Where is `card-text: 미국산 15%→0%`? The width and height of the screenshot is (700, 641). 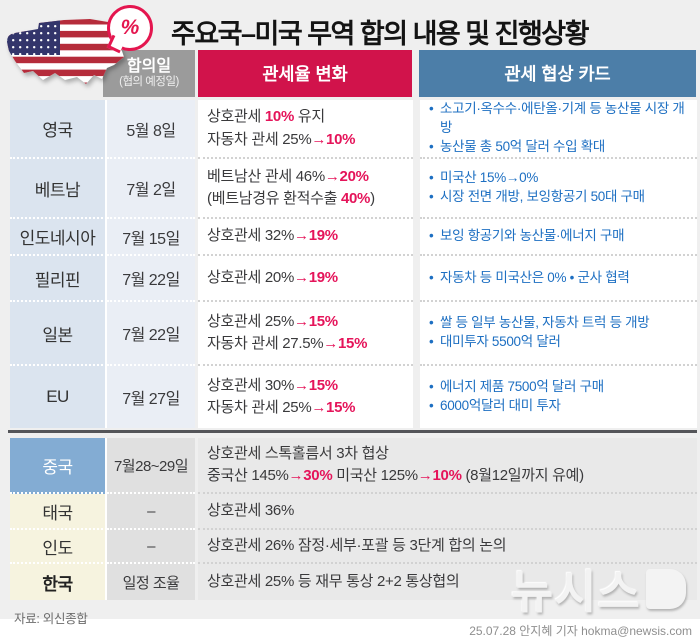
card-text: 미국산 15%→0% is located at coordinates (489, 178).